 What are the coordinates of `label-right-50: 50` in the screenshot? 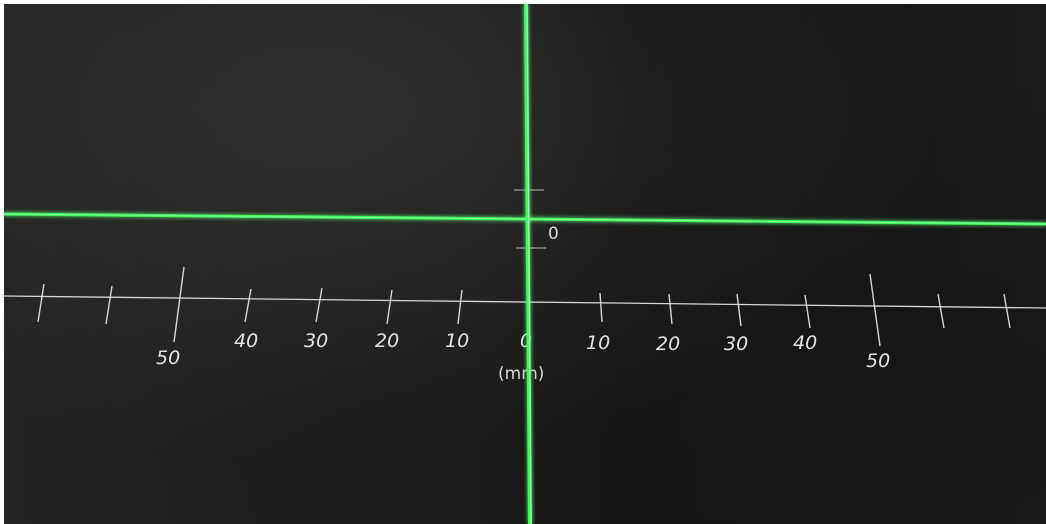 It's located at (878, 361).